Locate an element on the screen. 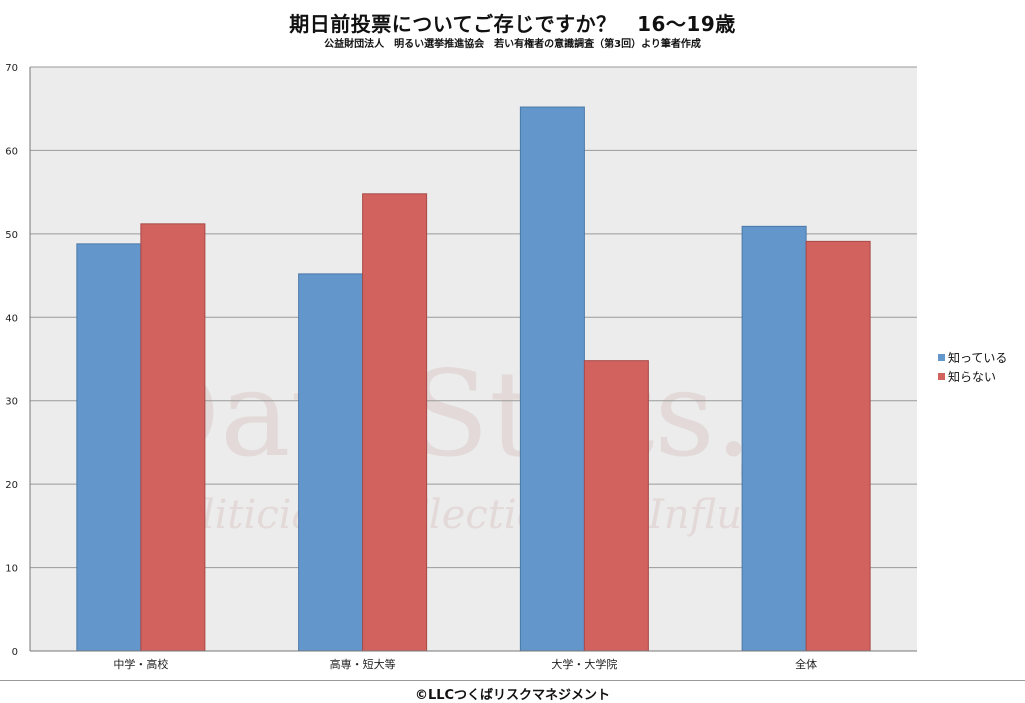  footer-credit: ©LLCつくばリスクマネジメント is located at coordinates (512, 695).